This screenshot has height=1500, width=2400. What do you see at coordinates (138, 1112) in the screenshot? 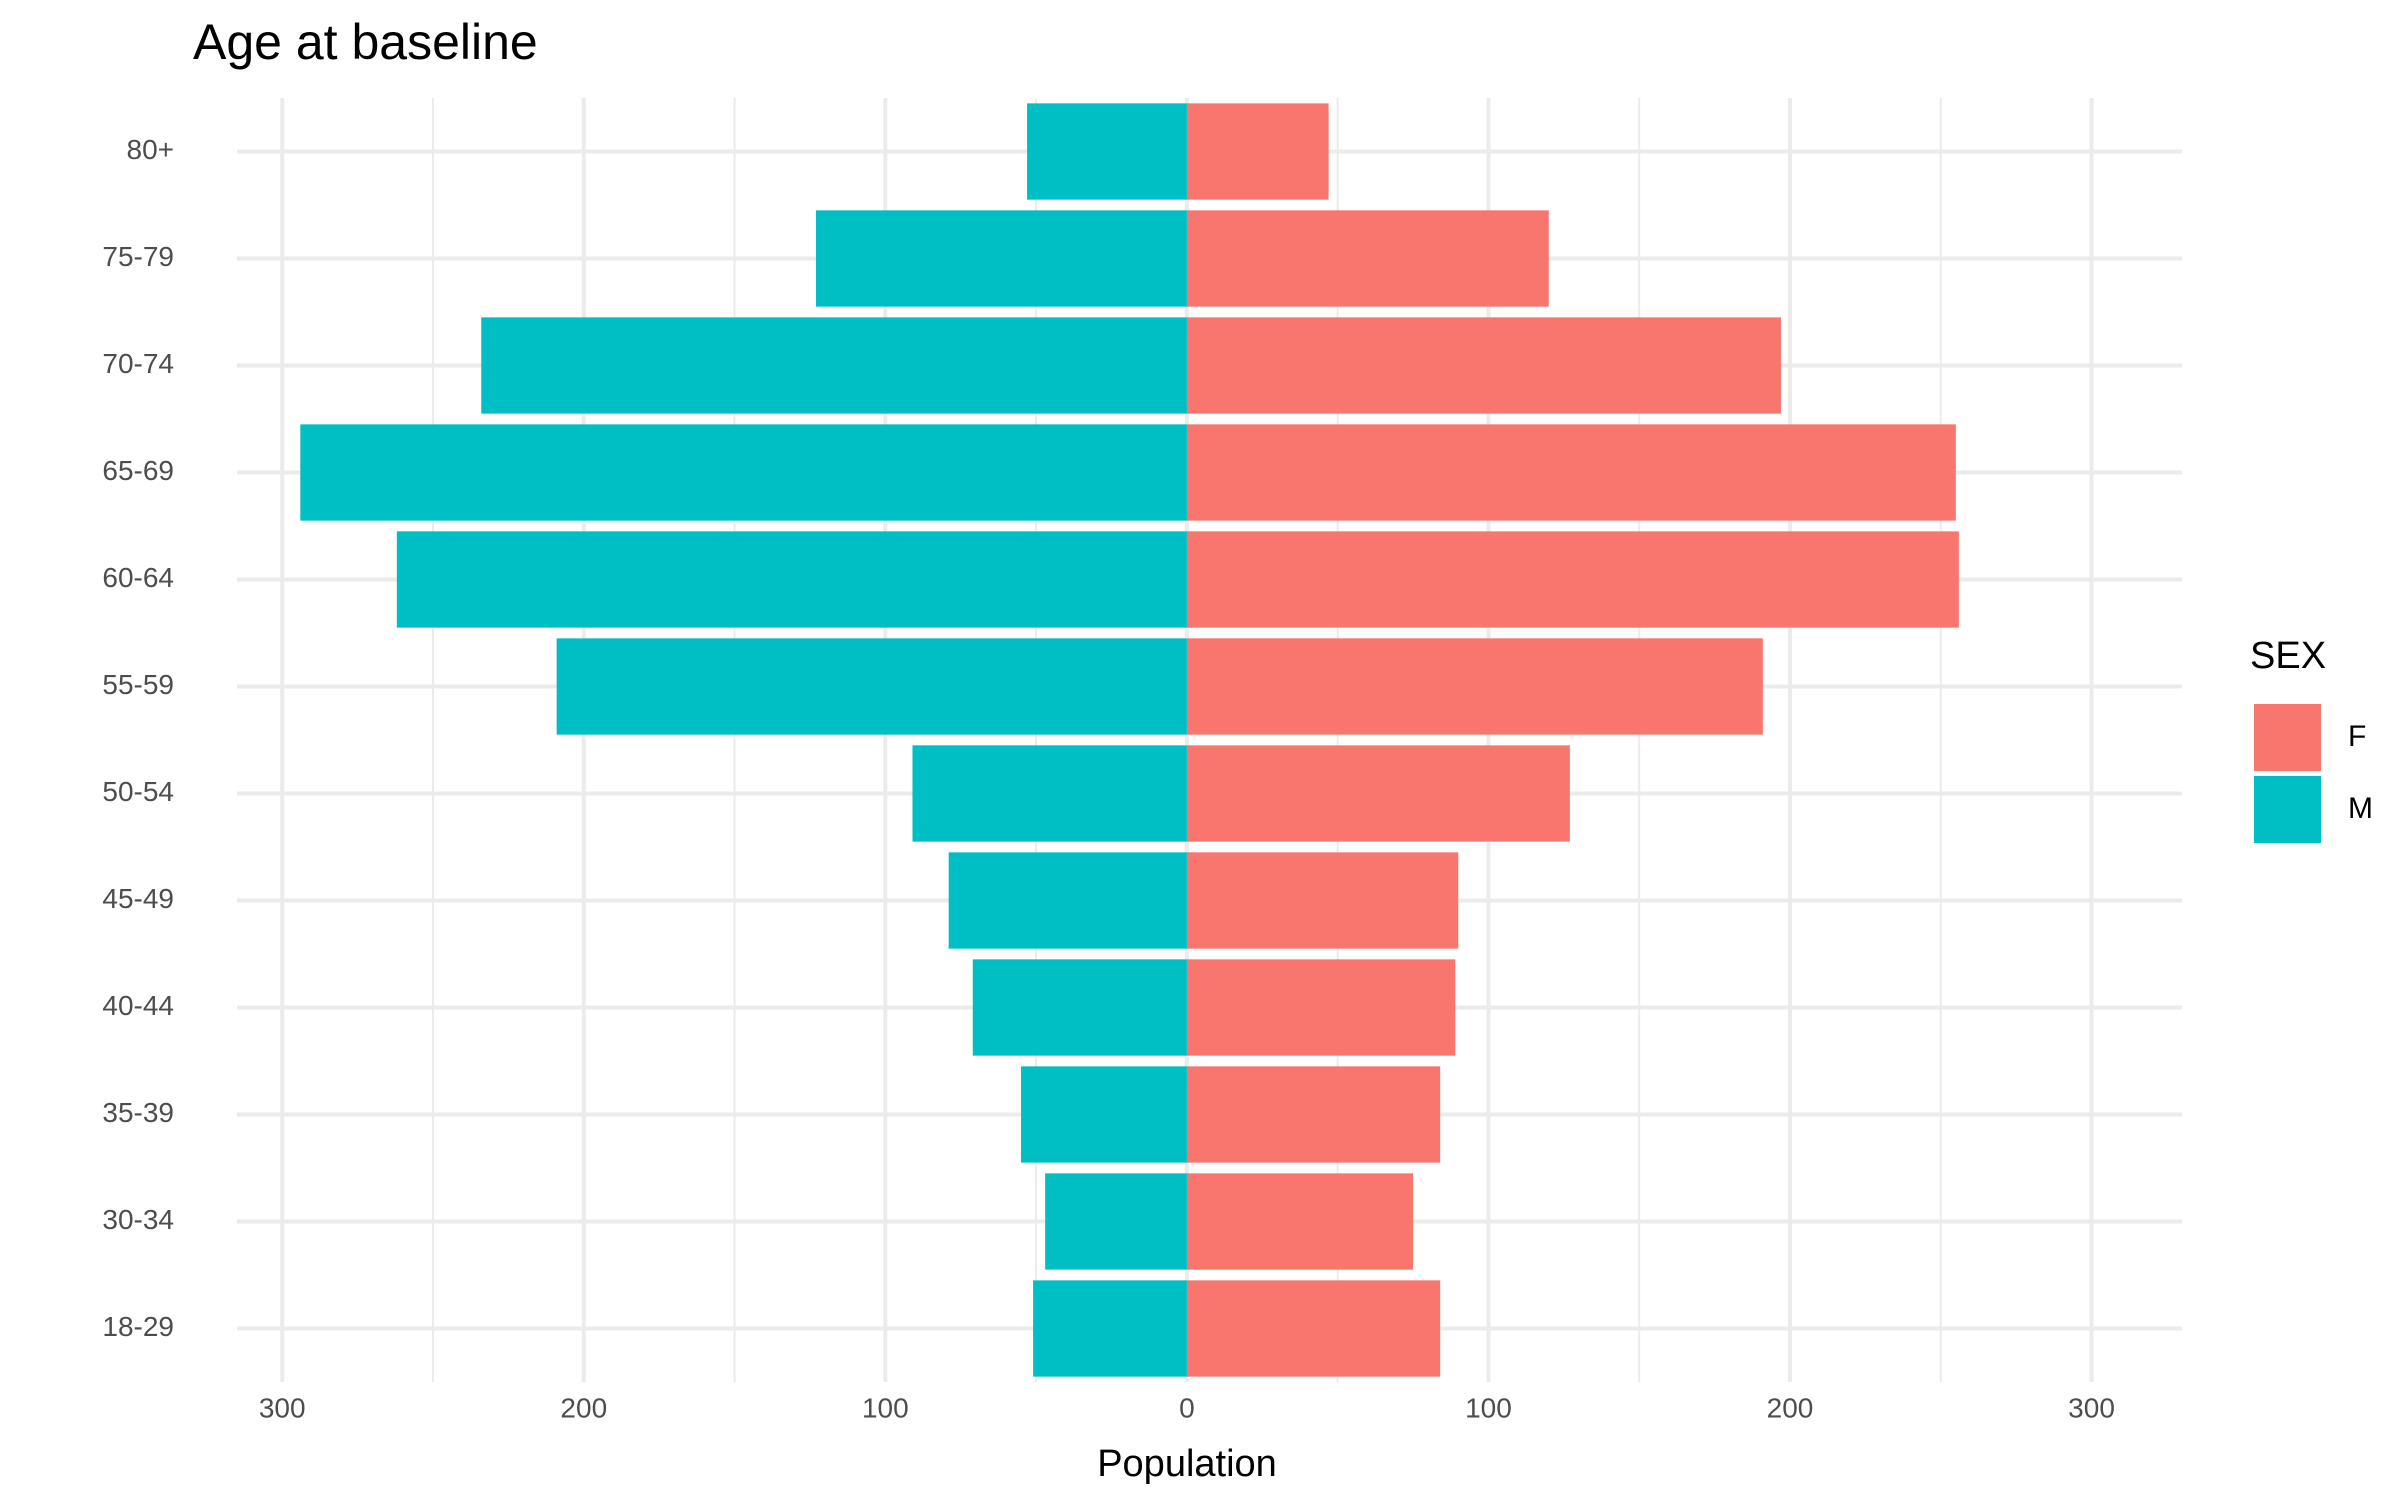
I see `y-tick-label: 35-39` at bounding box center [138, 1112].